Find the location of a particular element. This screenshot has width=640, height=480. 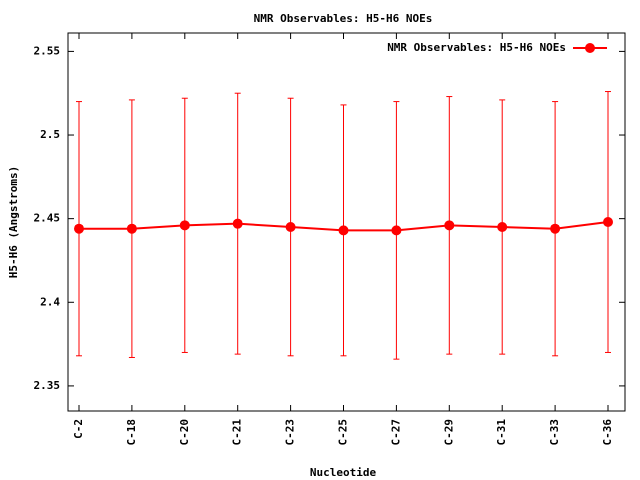

y-tick-label: 2.45 is located at coordinates (47, 218).